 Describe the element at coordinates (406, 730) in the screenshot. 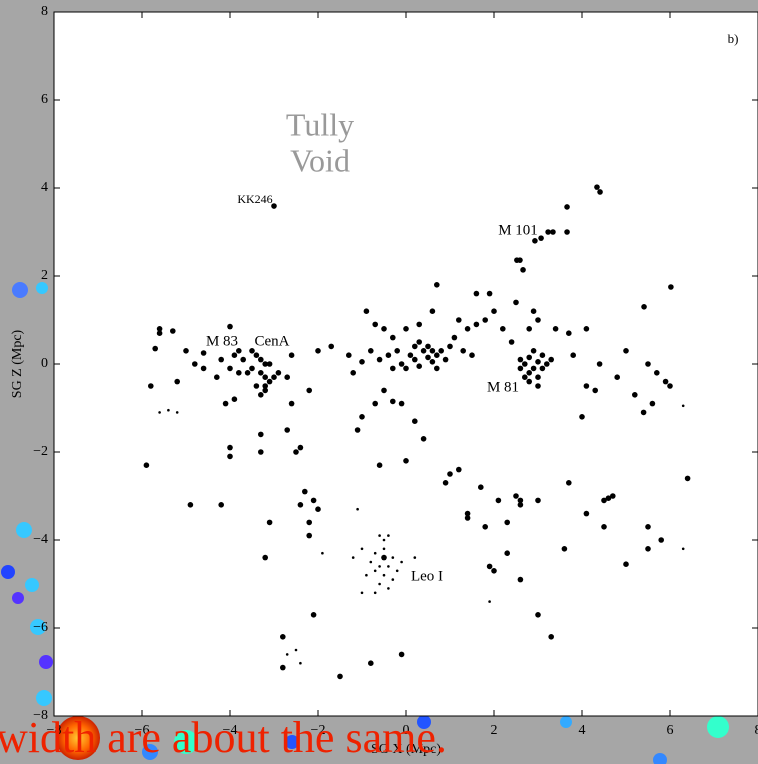

I see `x-tick-label: 0` at that location.